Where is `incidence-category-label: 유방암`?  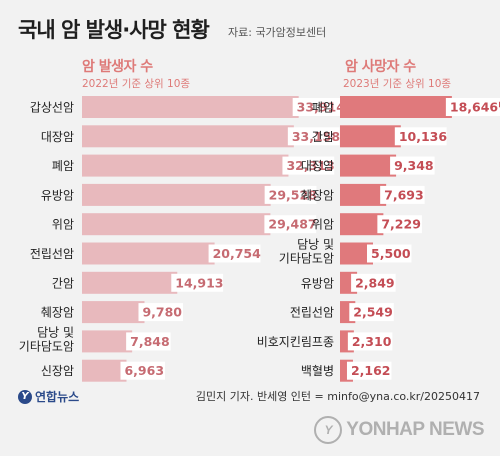 incidence-category-label: 유방암 is located at coordinates (57, 195).